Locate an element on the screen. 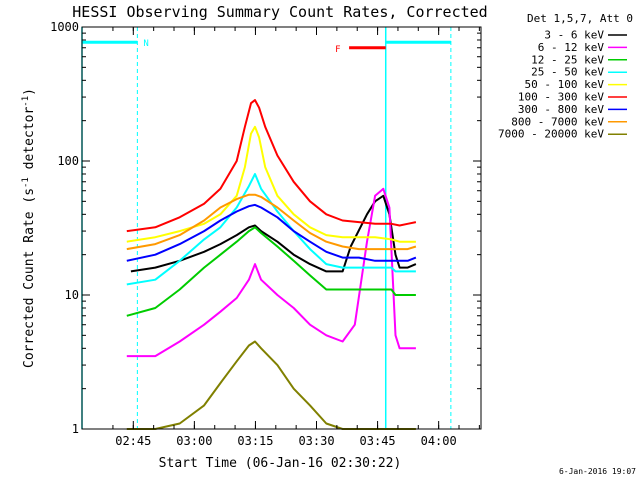 Image resolution: width=640 pixels, height=480 pixels. x-tick-label-5: 04:00 is located at coordinates (439, 441).